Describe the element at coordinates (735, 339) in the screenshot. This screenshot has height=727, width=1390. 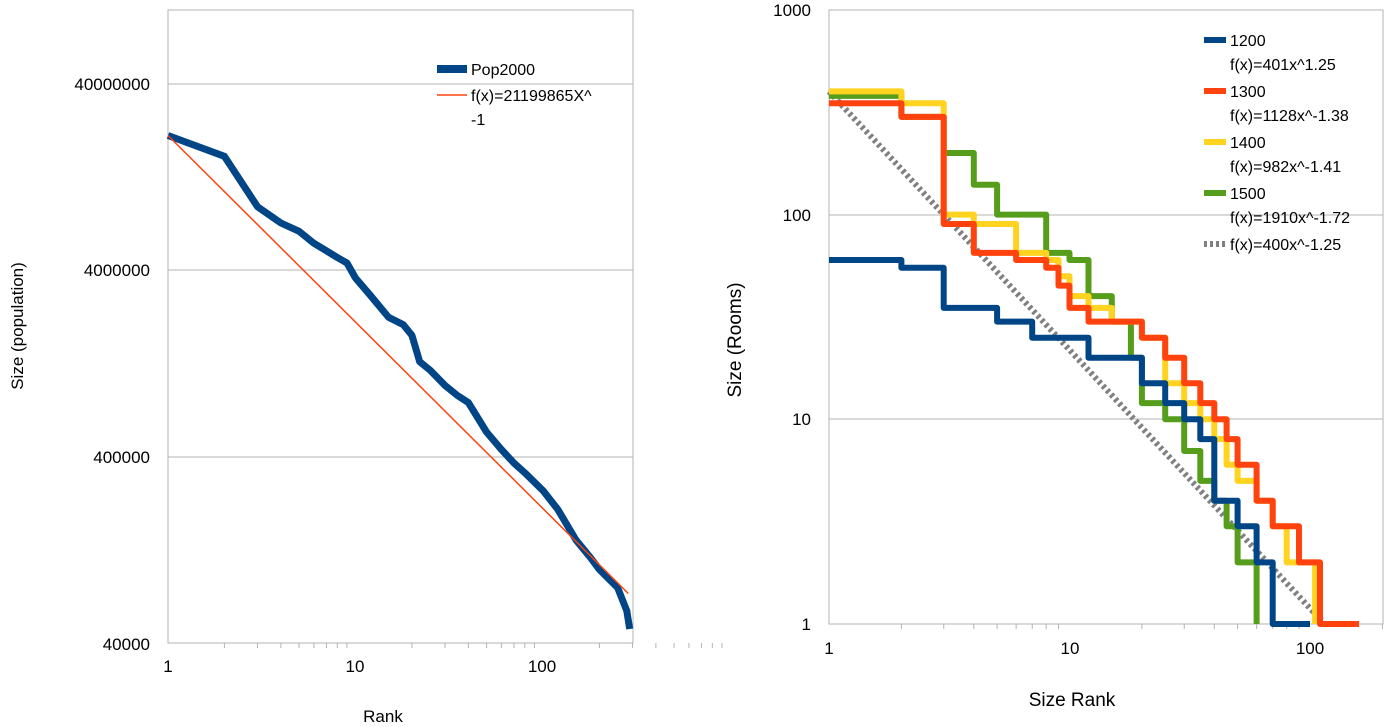
I see `right-y-axis-label: Size (Rooms)` at that location.